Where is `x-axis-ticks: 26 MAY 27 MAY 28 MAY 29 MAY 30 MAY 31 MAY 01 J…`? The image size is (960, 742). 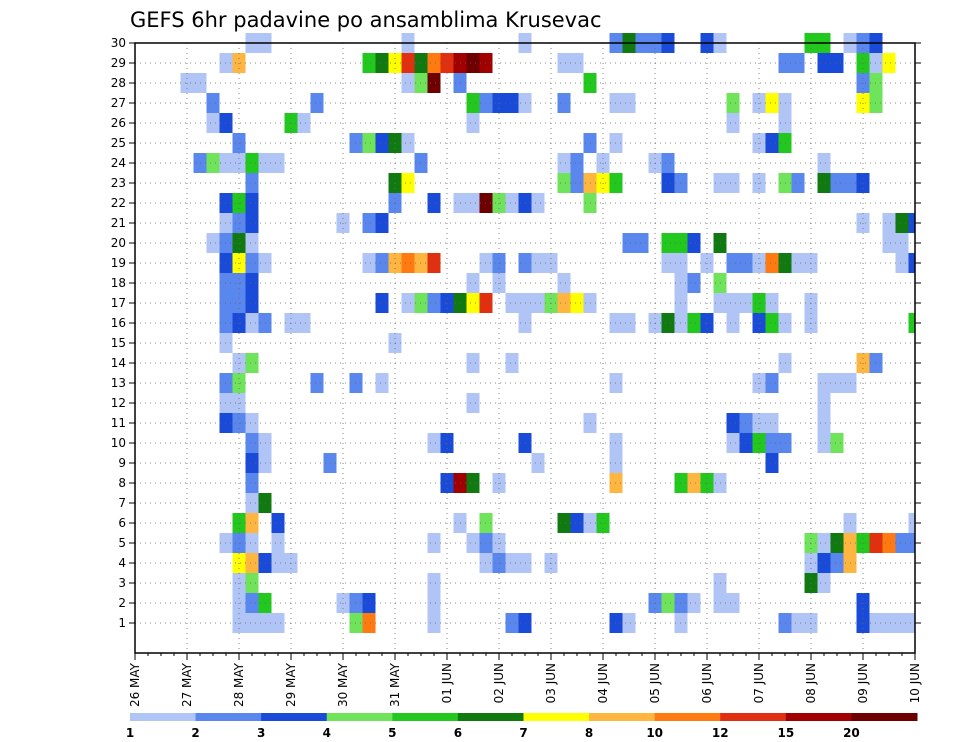 x-axis-ticks: 26 MAY 27 MAY 28 MAY 29 MAY 30 MAY 31 MAY 01 J… is located at coordinates (525, 680).